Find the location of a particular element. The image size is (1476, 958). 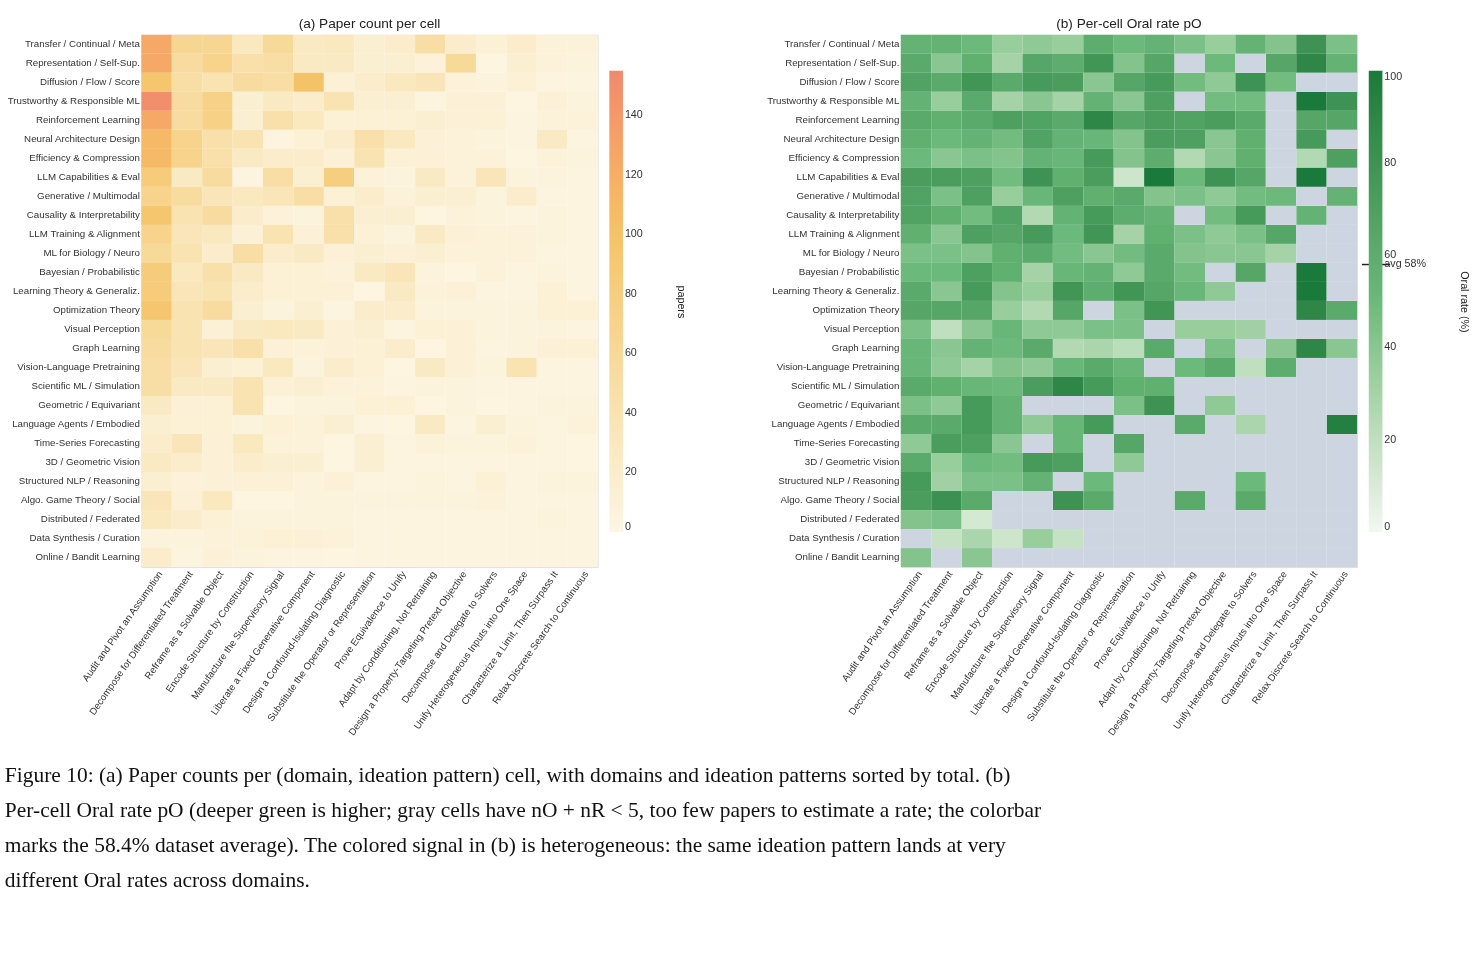

color-bar-title: Oral rate (%) is located at coordinates (1465, 302).